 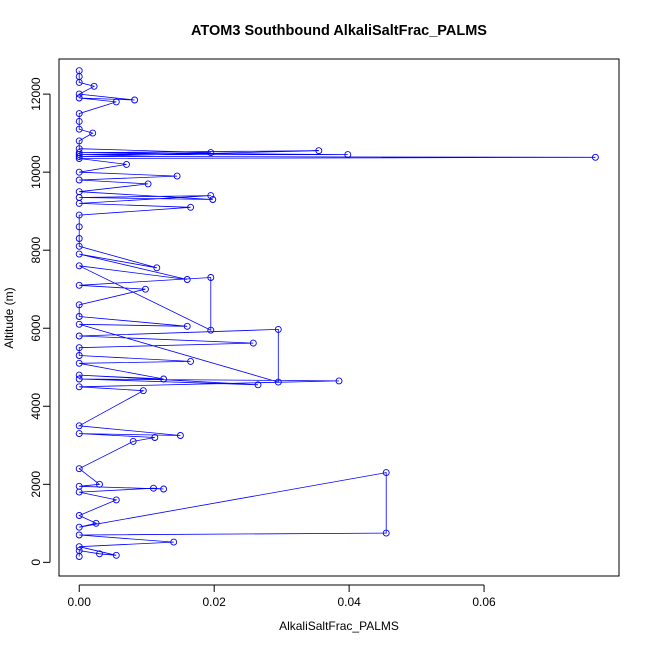 What do you see at coordinates (36, 406) in the screenshot?
I see `y-tick-label: 4000` at bounding box center [36, 406].